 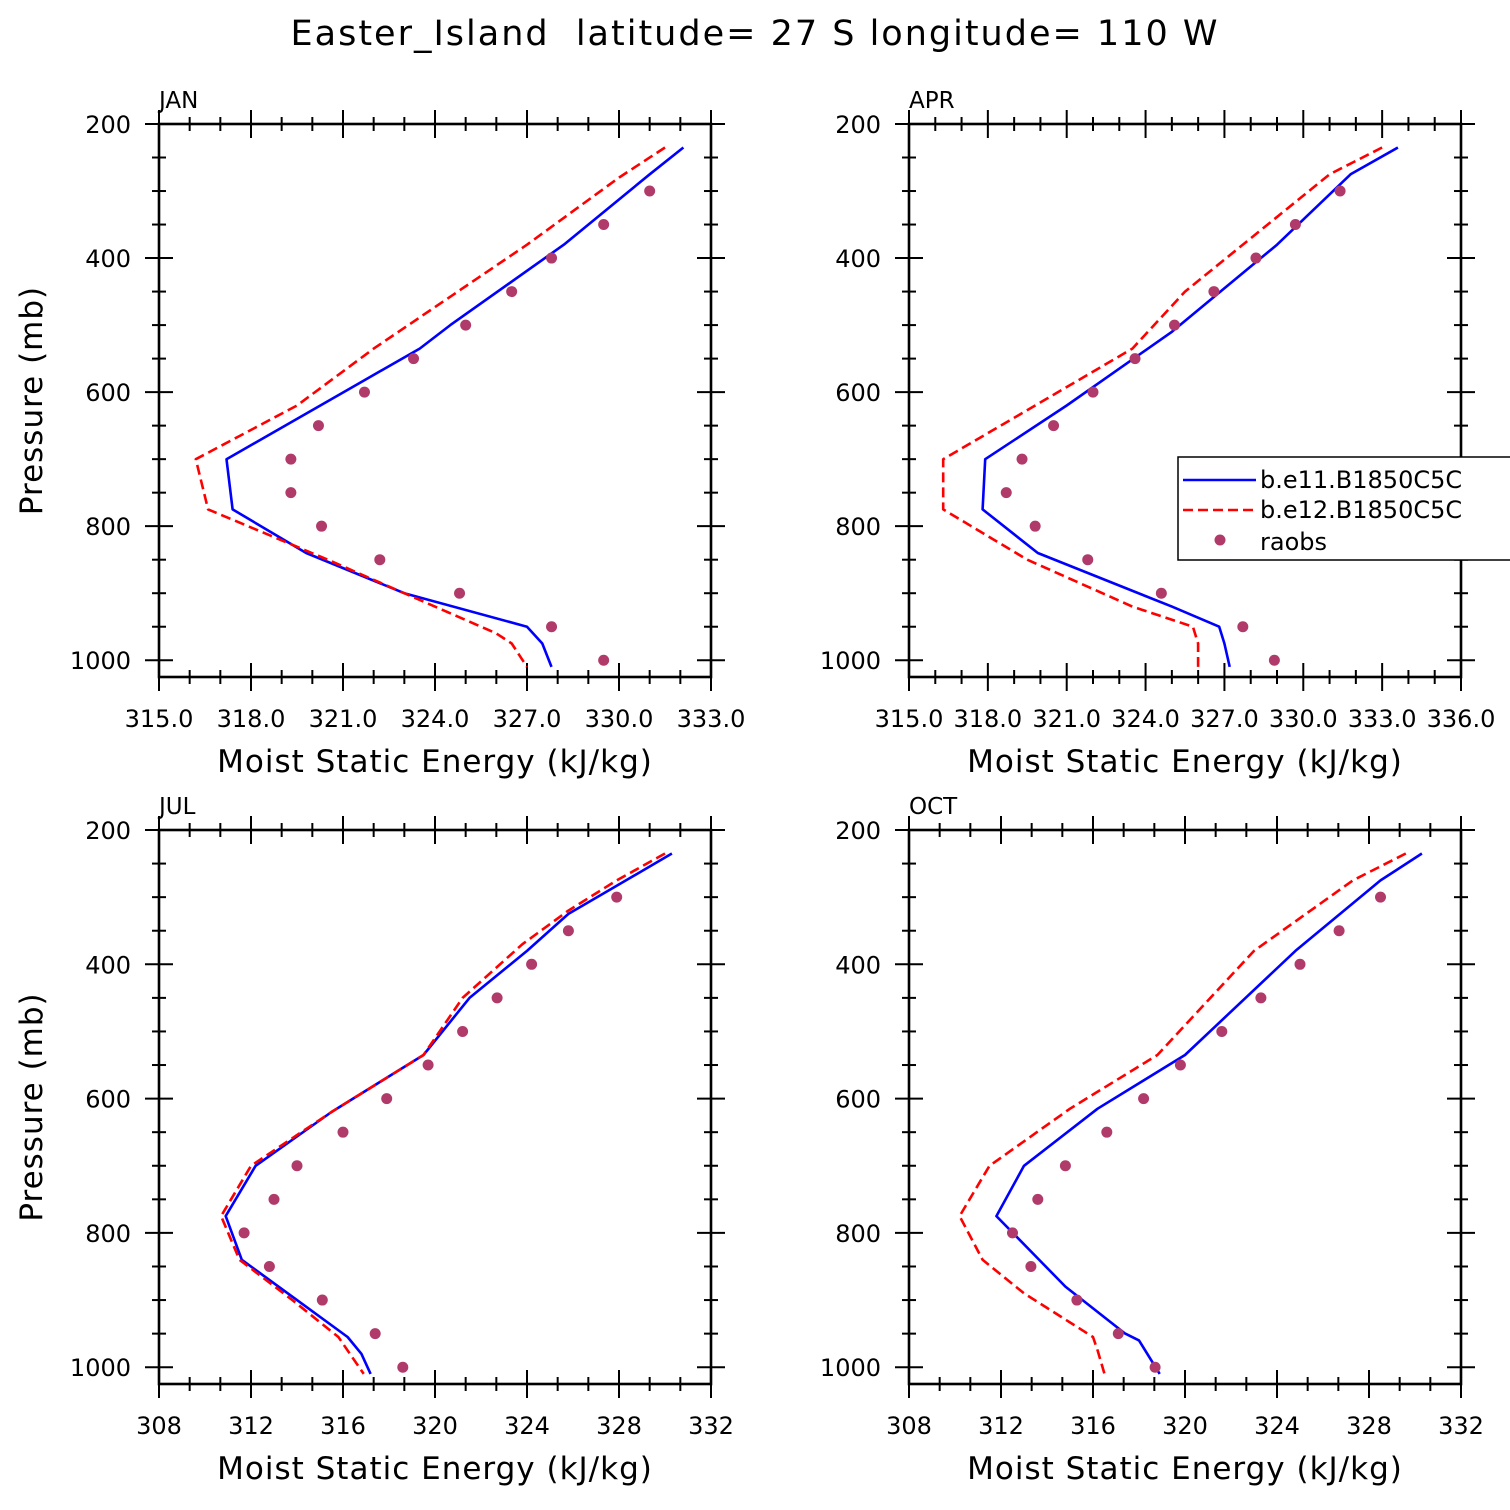 What do you see at coordinates (455, 407) in the screenshot?
I see `series-line-b-e11-b1850c5c-jan` at bounding box center [455, 407].